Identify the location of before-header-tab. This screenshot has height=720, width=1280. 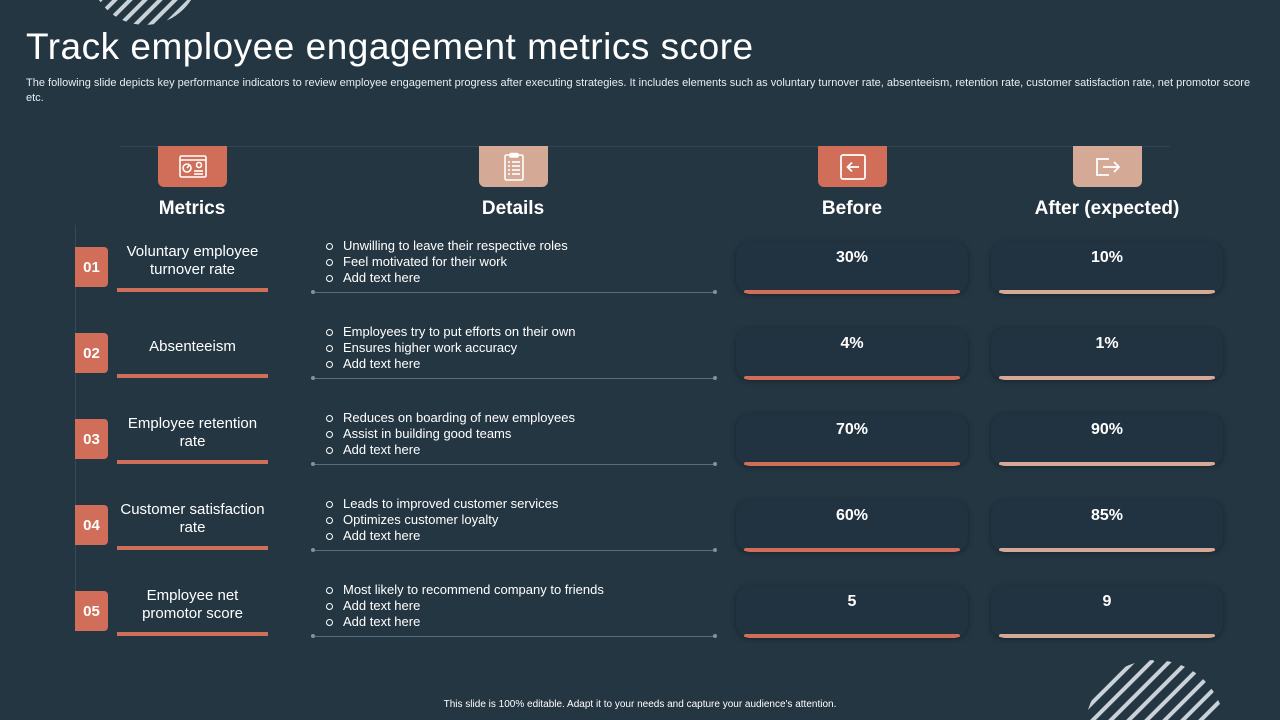
(852, 166).